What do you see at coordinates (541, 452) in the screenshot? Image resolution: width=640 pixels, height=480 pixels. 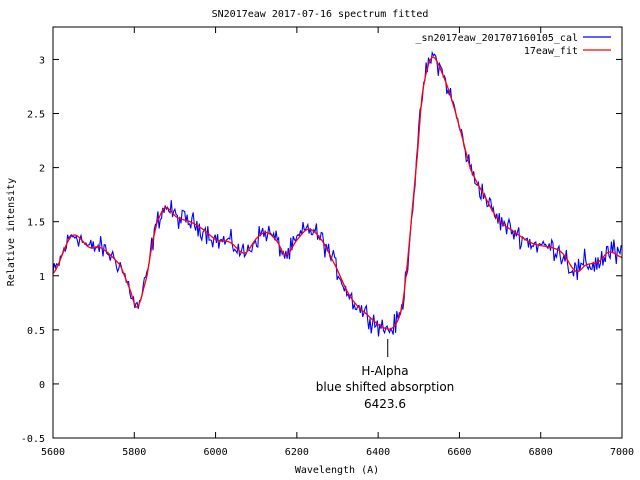 I see `x-tick-label: 6800` at bounding box center [541, 452].